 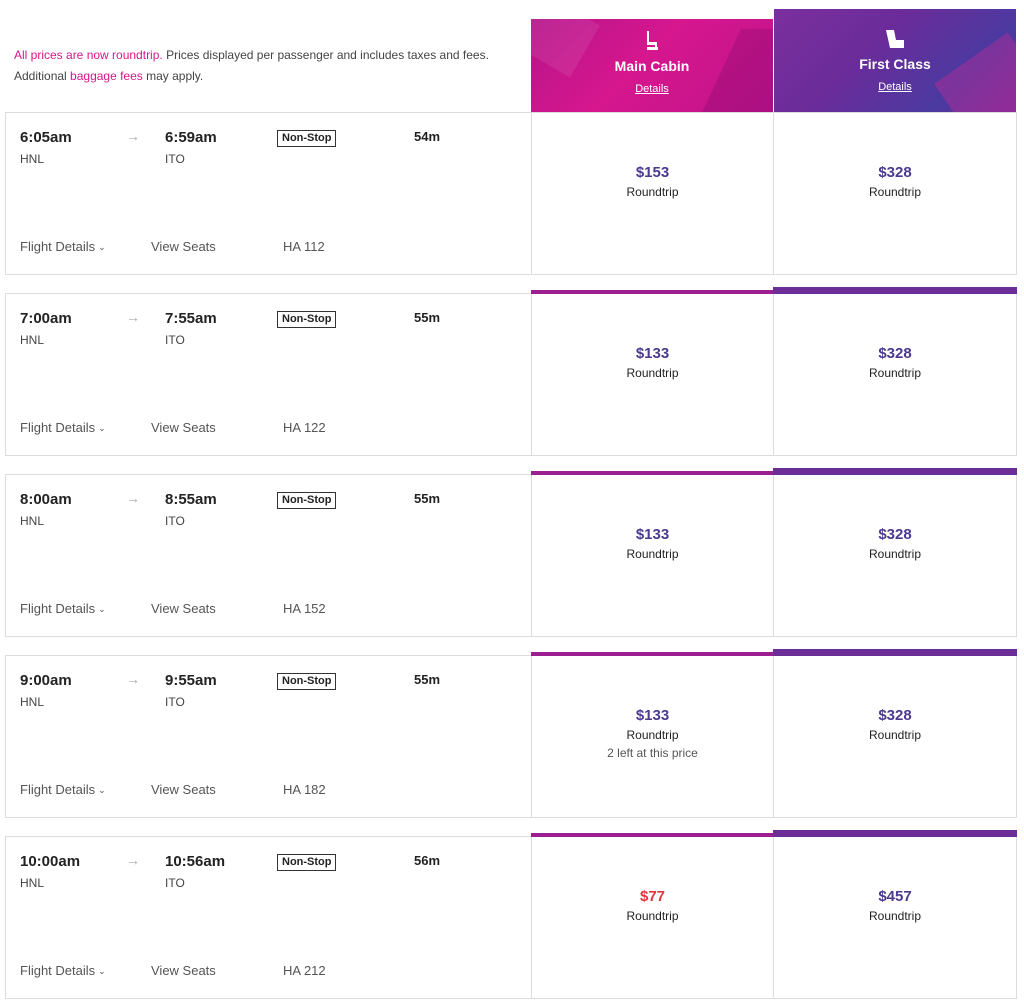 I want to click on seat-icon, so click(x=652, y=40).